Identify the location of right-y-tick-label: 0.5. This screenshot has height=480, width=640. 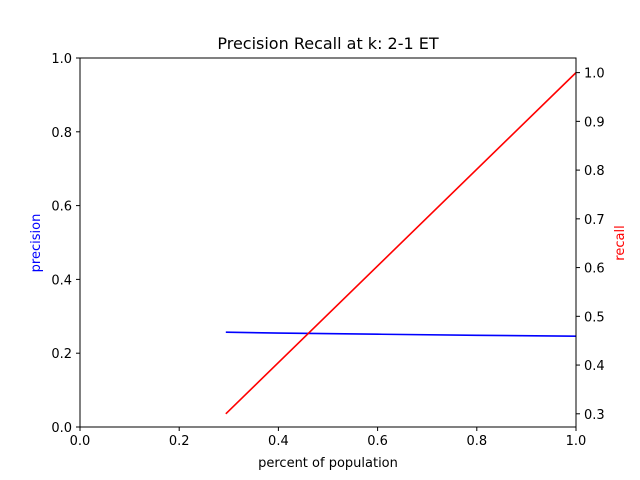
(594, 317).